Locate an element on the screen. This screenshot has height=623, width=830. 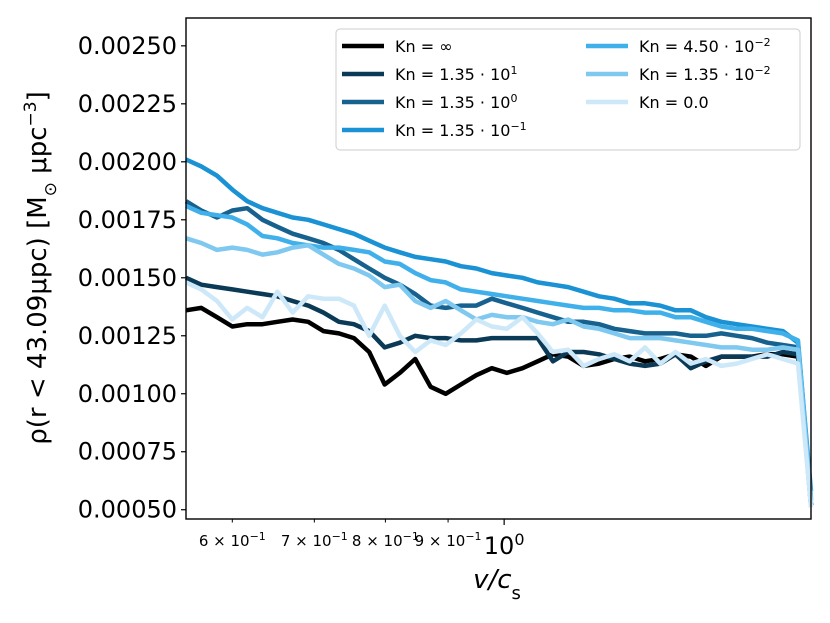
legend-label-1: Kn = 1.35 · 101 is located at coordinates (456, 74).